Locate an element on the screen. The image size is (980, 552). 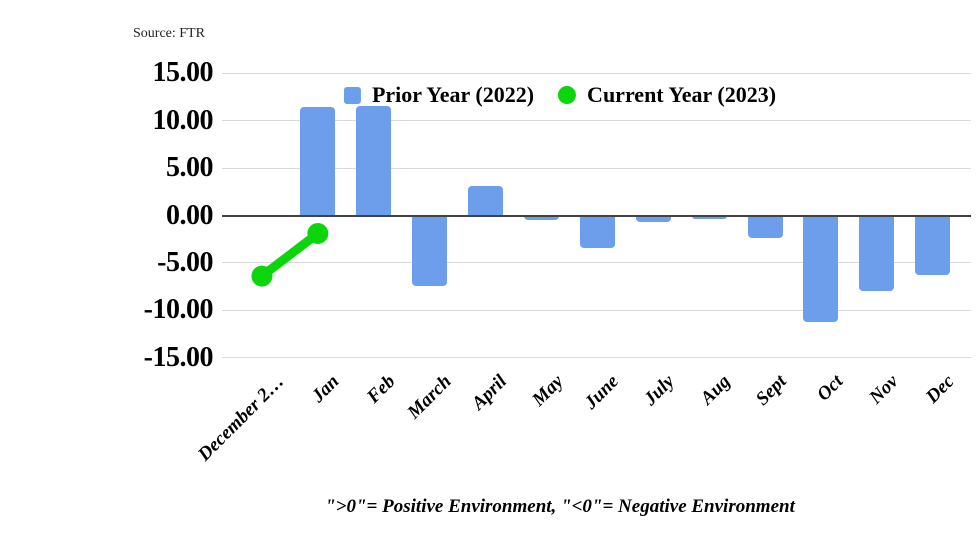
x-axis-label-july: July is located at coordinates (660, 390).